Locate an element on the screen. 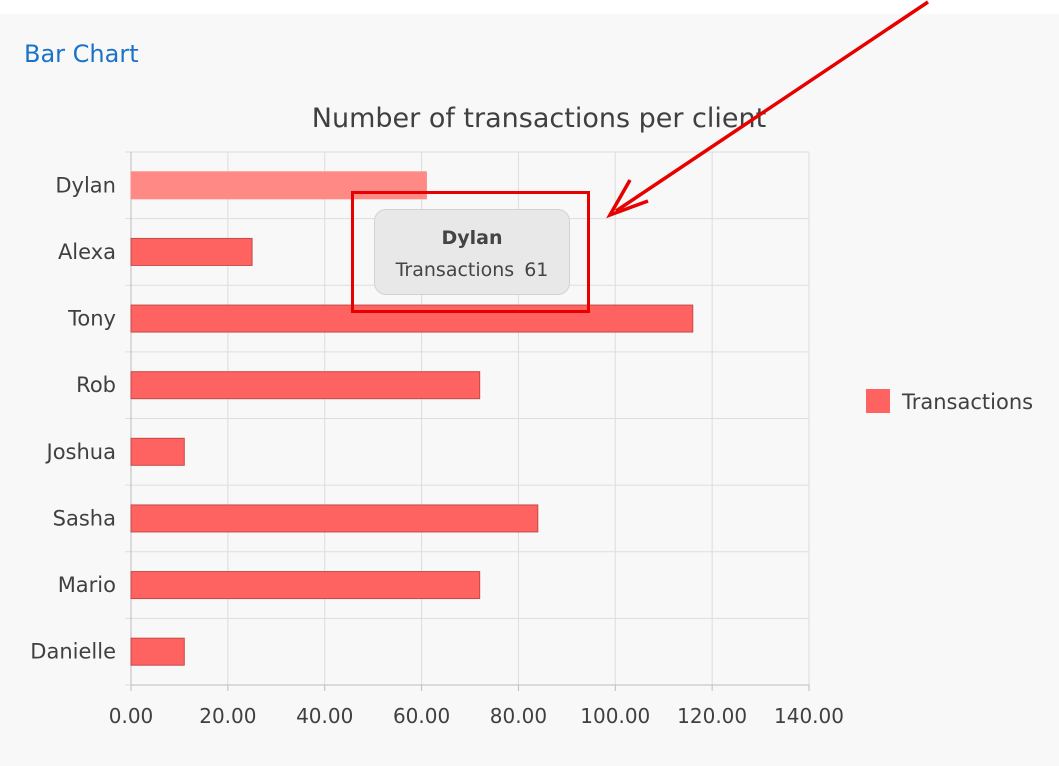  category-label: Rob is located at coordinates (96, 385).